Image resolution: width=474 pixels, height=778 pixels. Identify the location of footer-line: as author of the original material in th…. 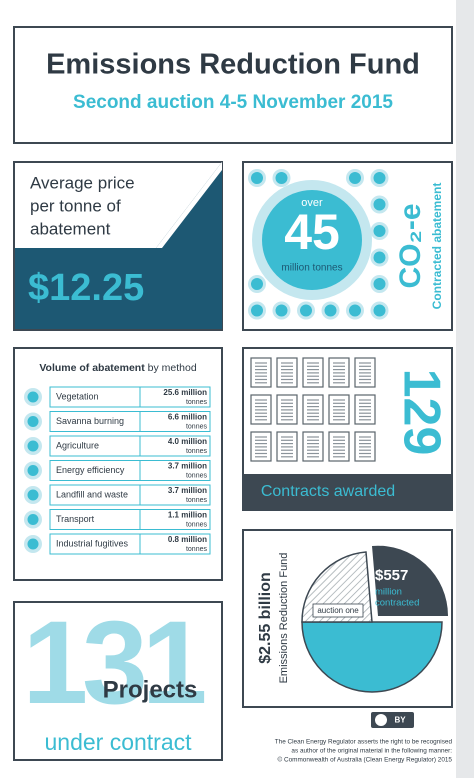
(371, 751).